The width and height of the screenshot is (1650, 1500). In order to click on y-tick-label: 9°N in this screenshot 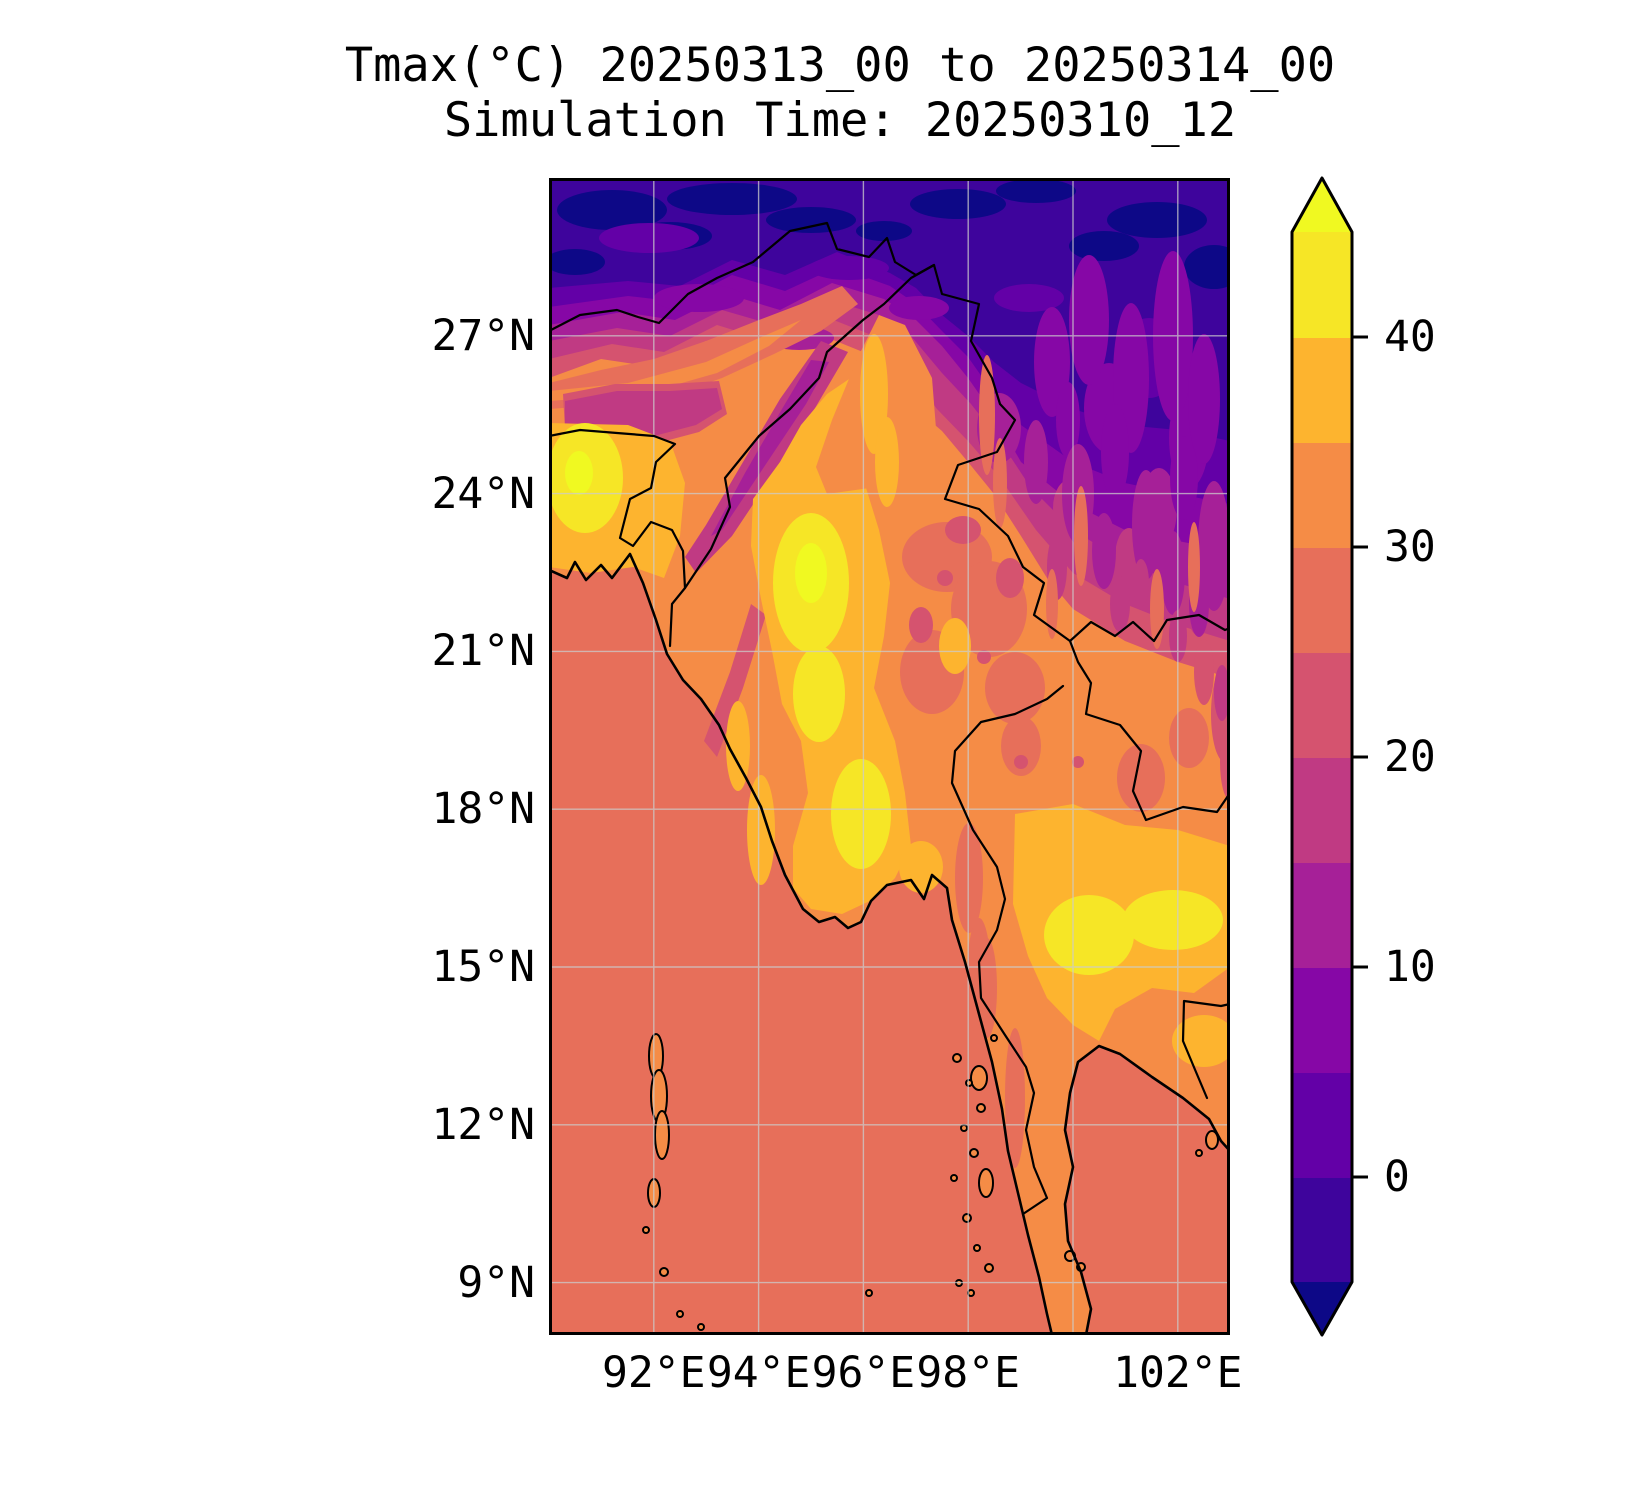, I will do `click(496, 1282)`.